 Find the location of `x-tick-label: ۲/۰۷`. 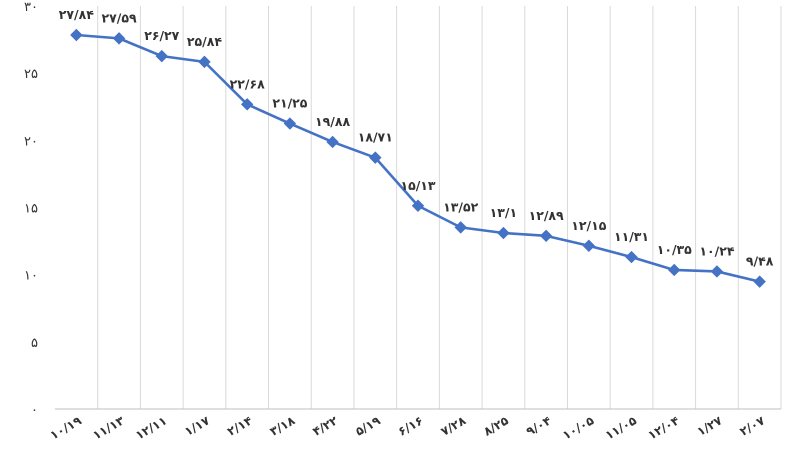

x-tick-label: ۲/۰۷ is located at coordinates (752, 426).